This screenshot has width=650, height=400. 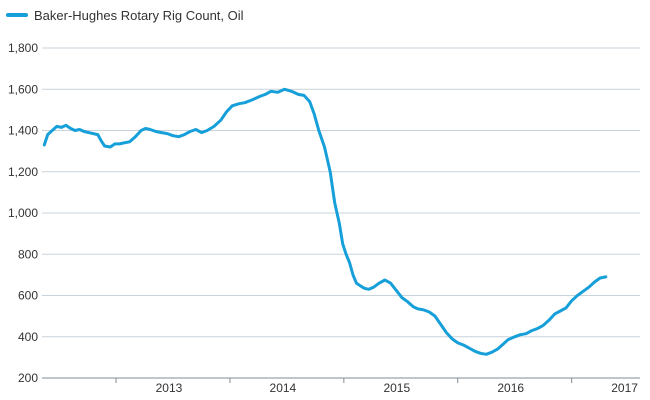 I want to click on legend: Baker-Hughes Rotary Rig Count, Oil, so click(x=125, y=15).